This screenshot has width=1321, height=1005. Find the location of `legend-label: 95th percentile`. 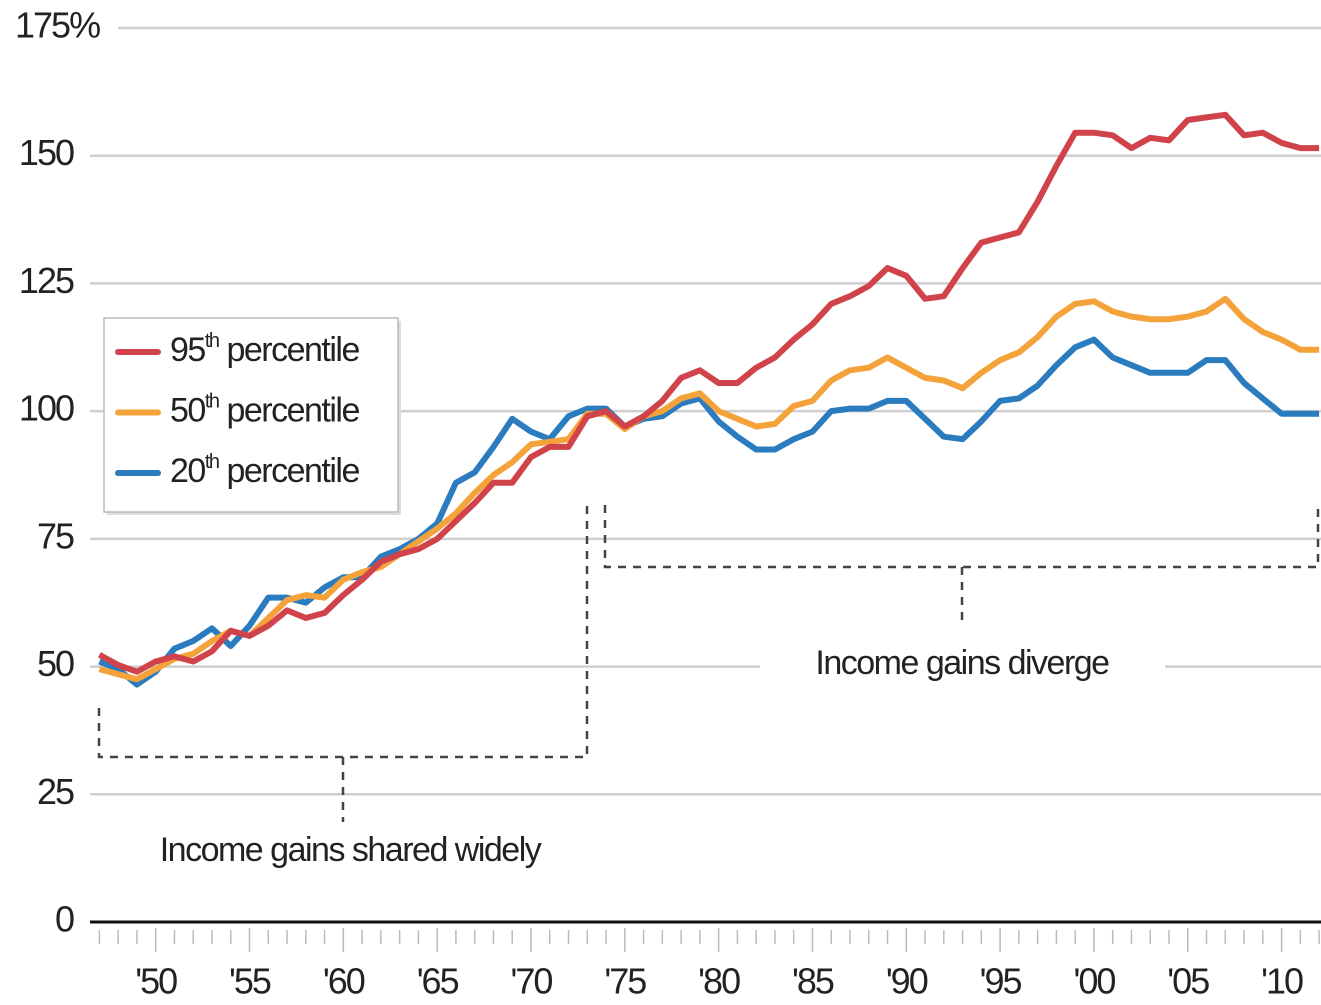

legend-label: 95th percentile is located at coordinates (264, 349).